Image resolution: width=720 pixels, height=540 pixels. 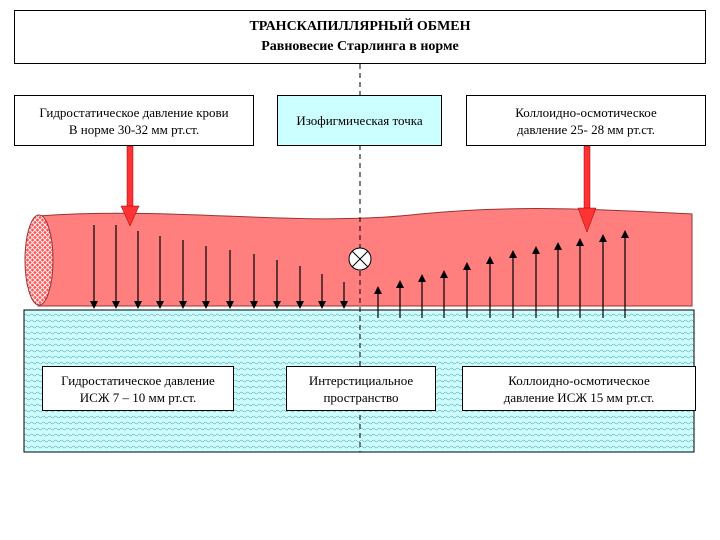 I want to click on page-title: ТРАНСКАПИЛЛЯРНЫЙ ОБМЕН, so click(x=360, y=26).